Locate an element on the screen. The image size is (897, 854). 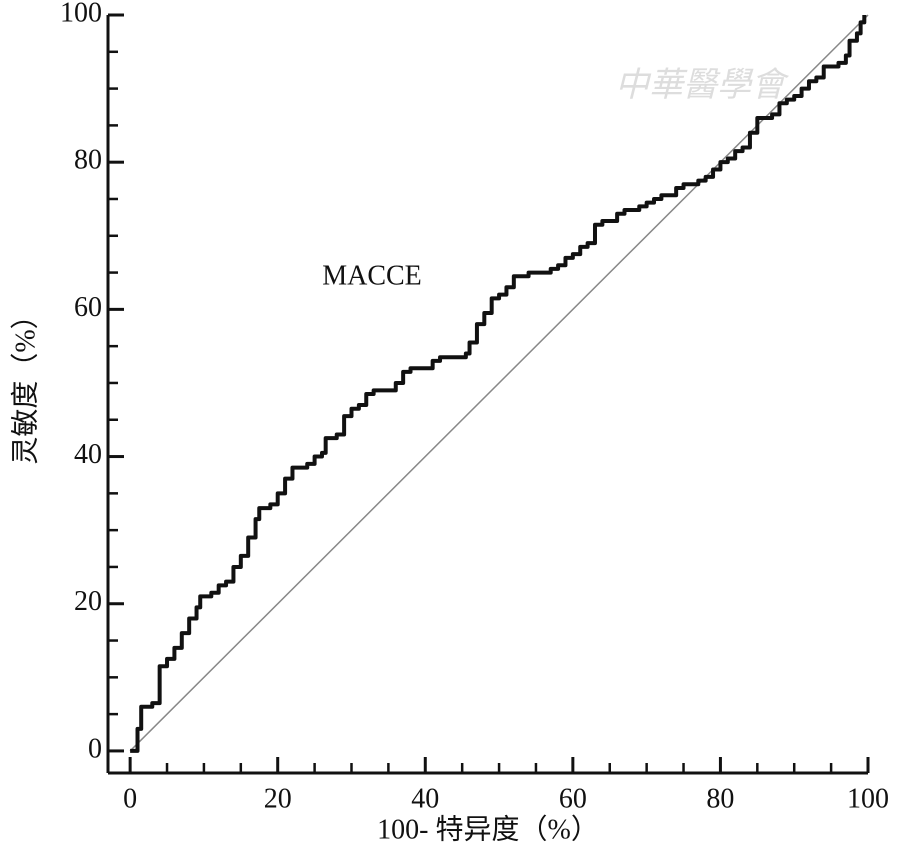
y-tick-label: 0 is located at coordinates (95, 748).